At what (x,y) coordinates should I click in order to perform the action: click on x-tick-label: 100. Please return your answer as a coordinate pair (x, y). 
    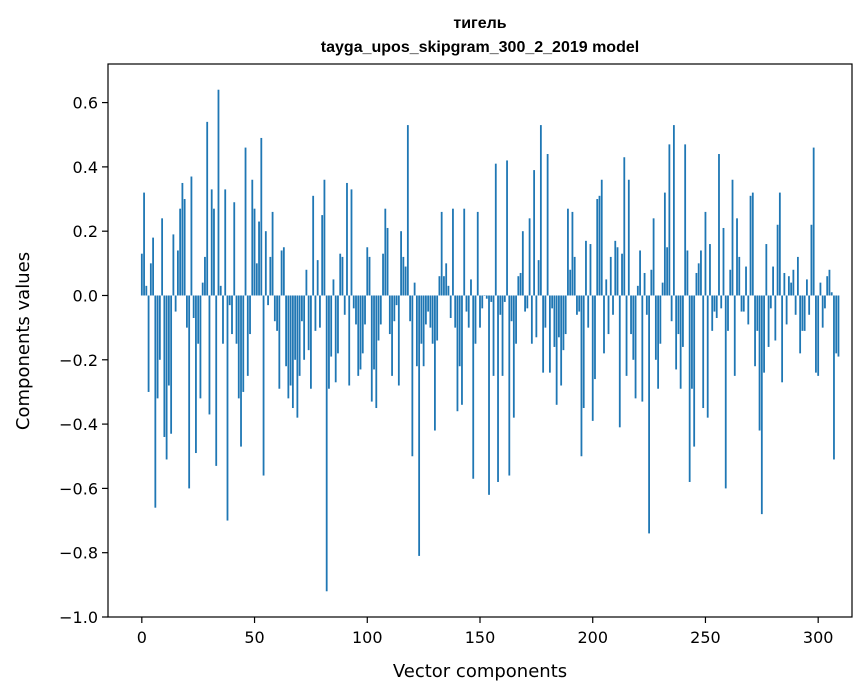
    Looking at the image, I should click on (367, 637).